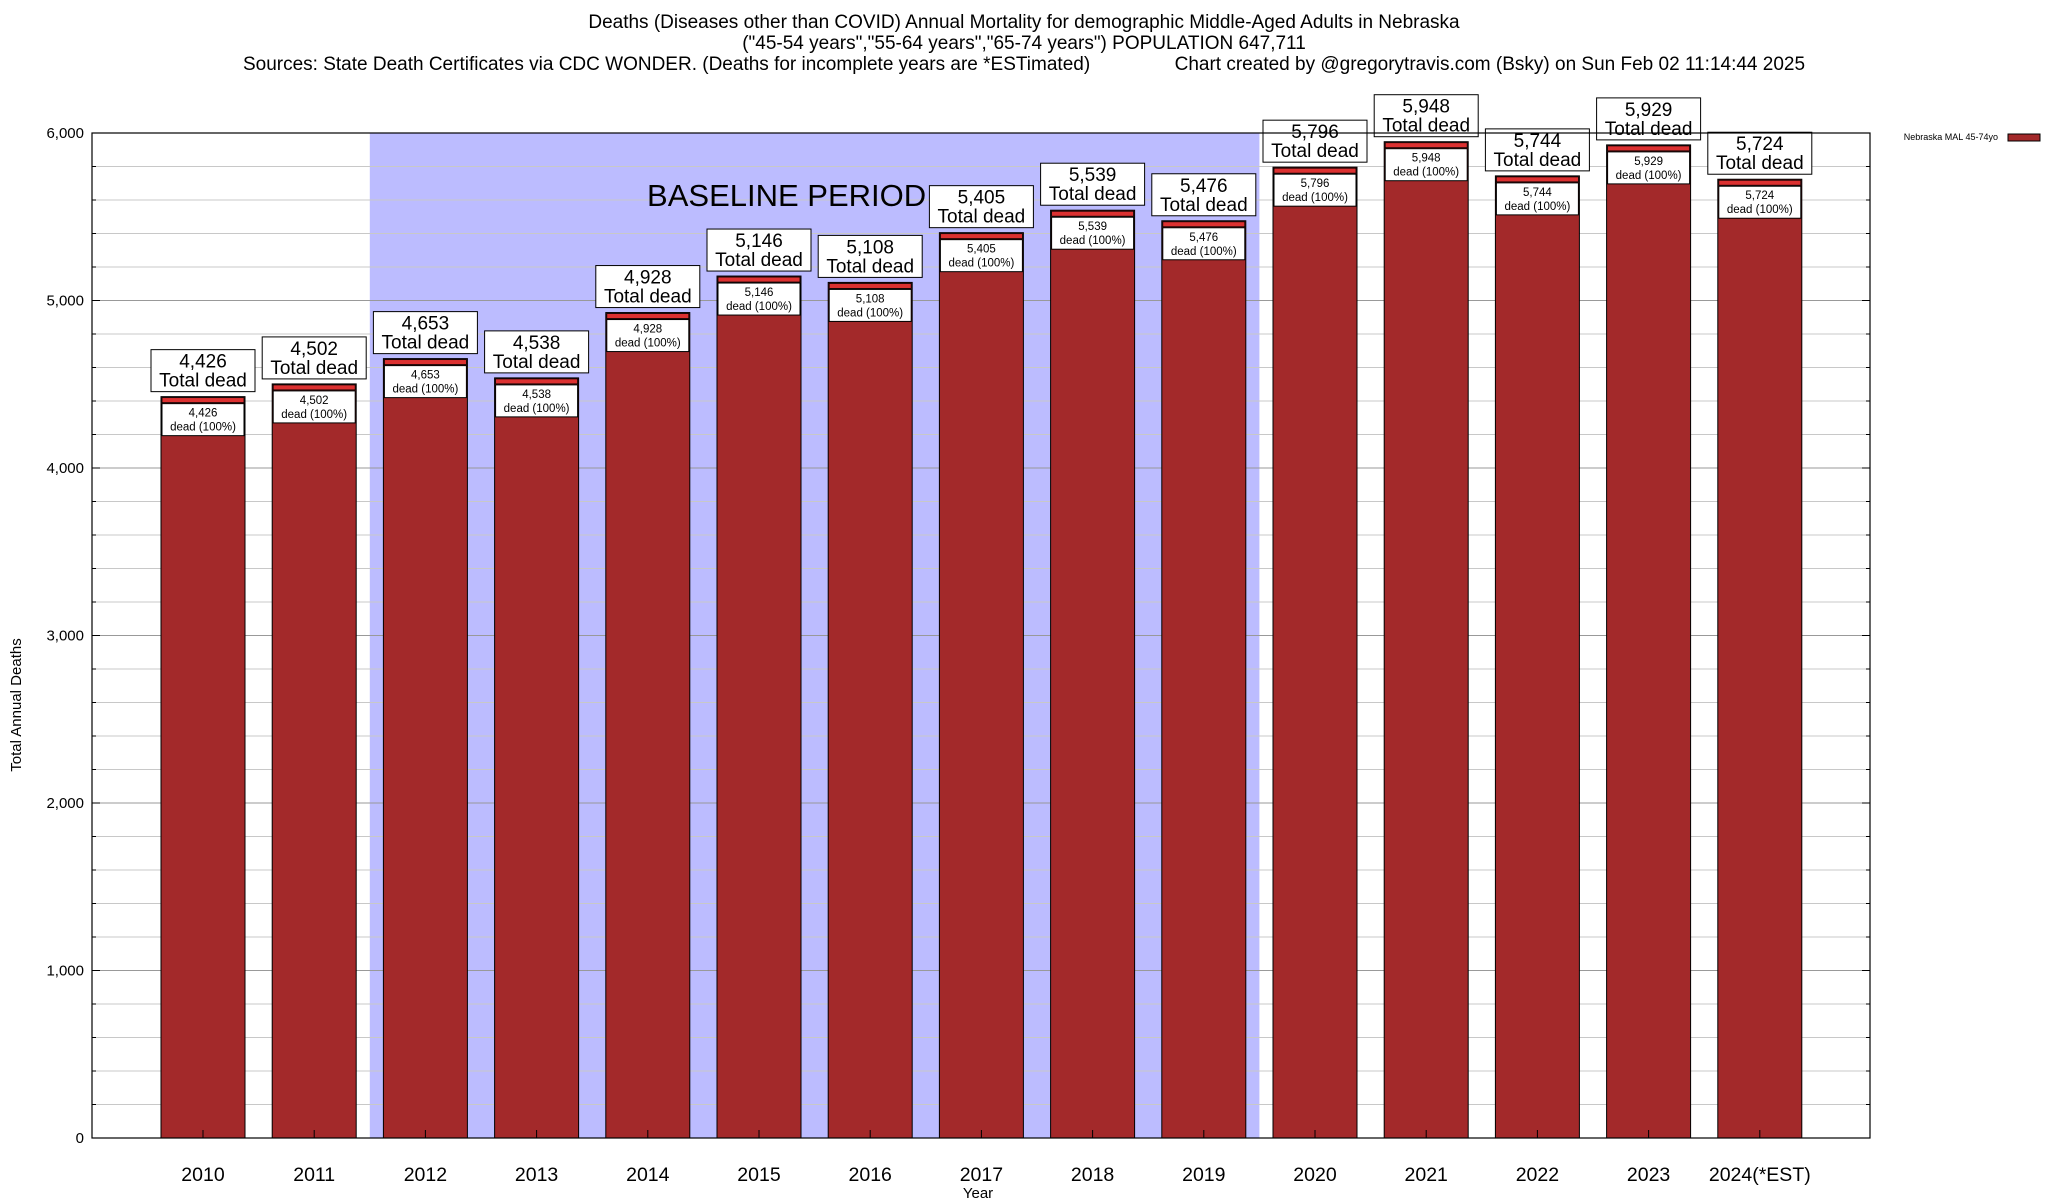 The height and width of the screenshot is (1200, 2048). I want to click on legend-label: Nebraska MAL 45-74yo, so click(1951, 137).